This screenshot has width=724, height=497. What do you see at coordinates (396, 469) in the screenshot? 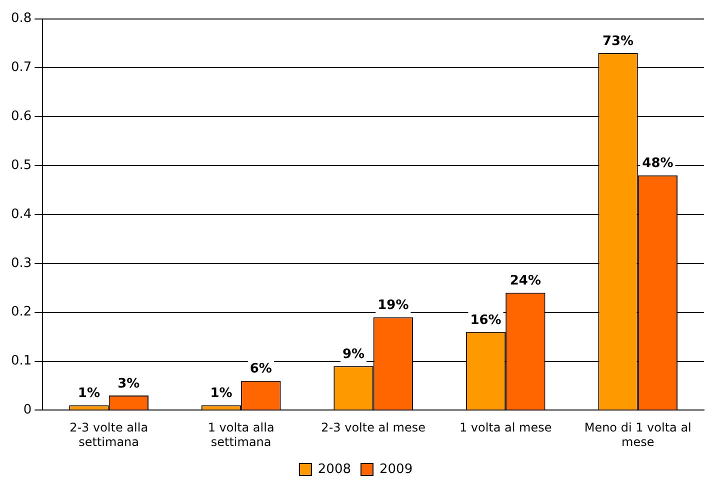
I see `legend-label: 2009` at bounding box center [396, 469].